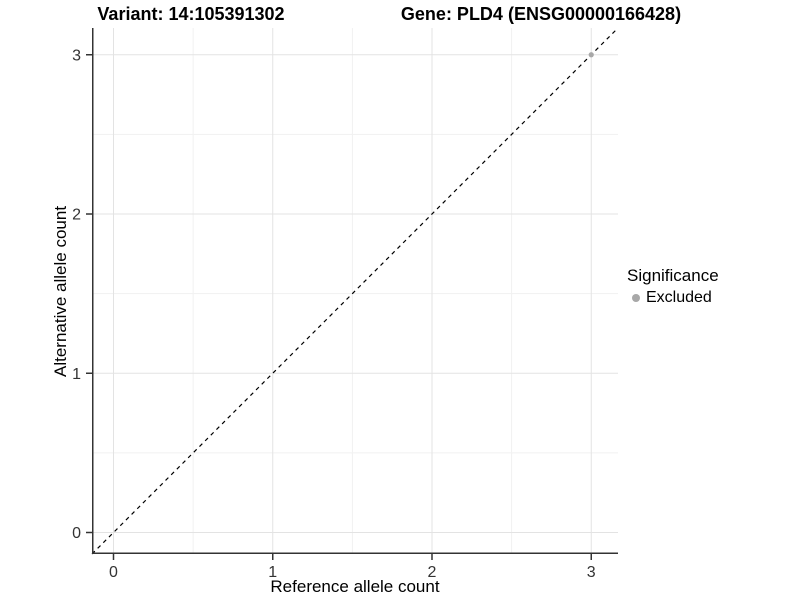 The height and width of the screenshot is (600, 800). Describe the element at coordinates (355, 586) in the screenshot. I see `x-axis-title: Reference allele count` at that location.